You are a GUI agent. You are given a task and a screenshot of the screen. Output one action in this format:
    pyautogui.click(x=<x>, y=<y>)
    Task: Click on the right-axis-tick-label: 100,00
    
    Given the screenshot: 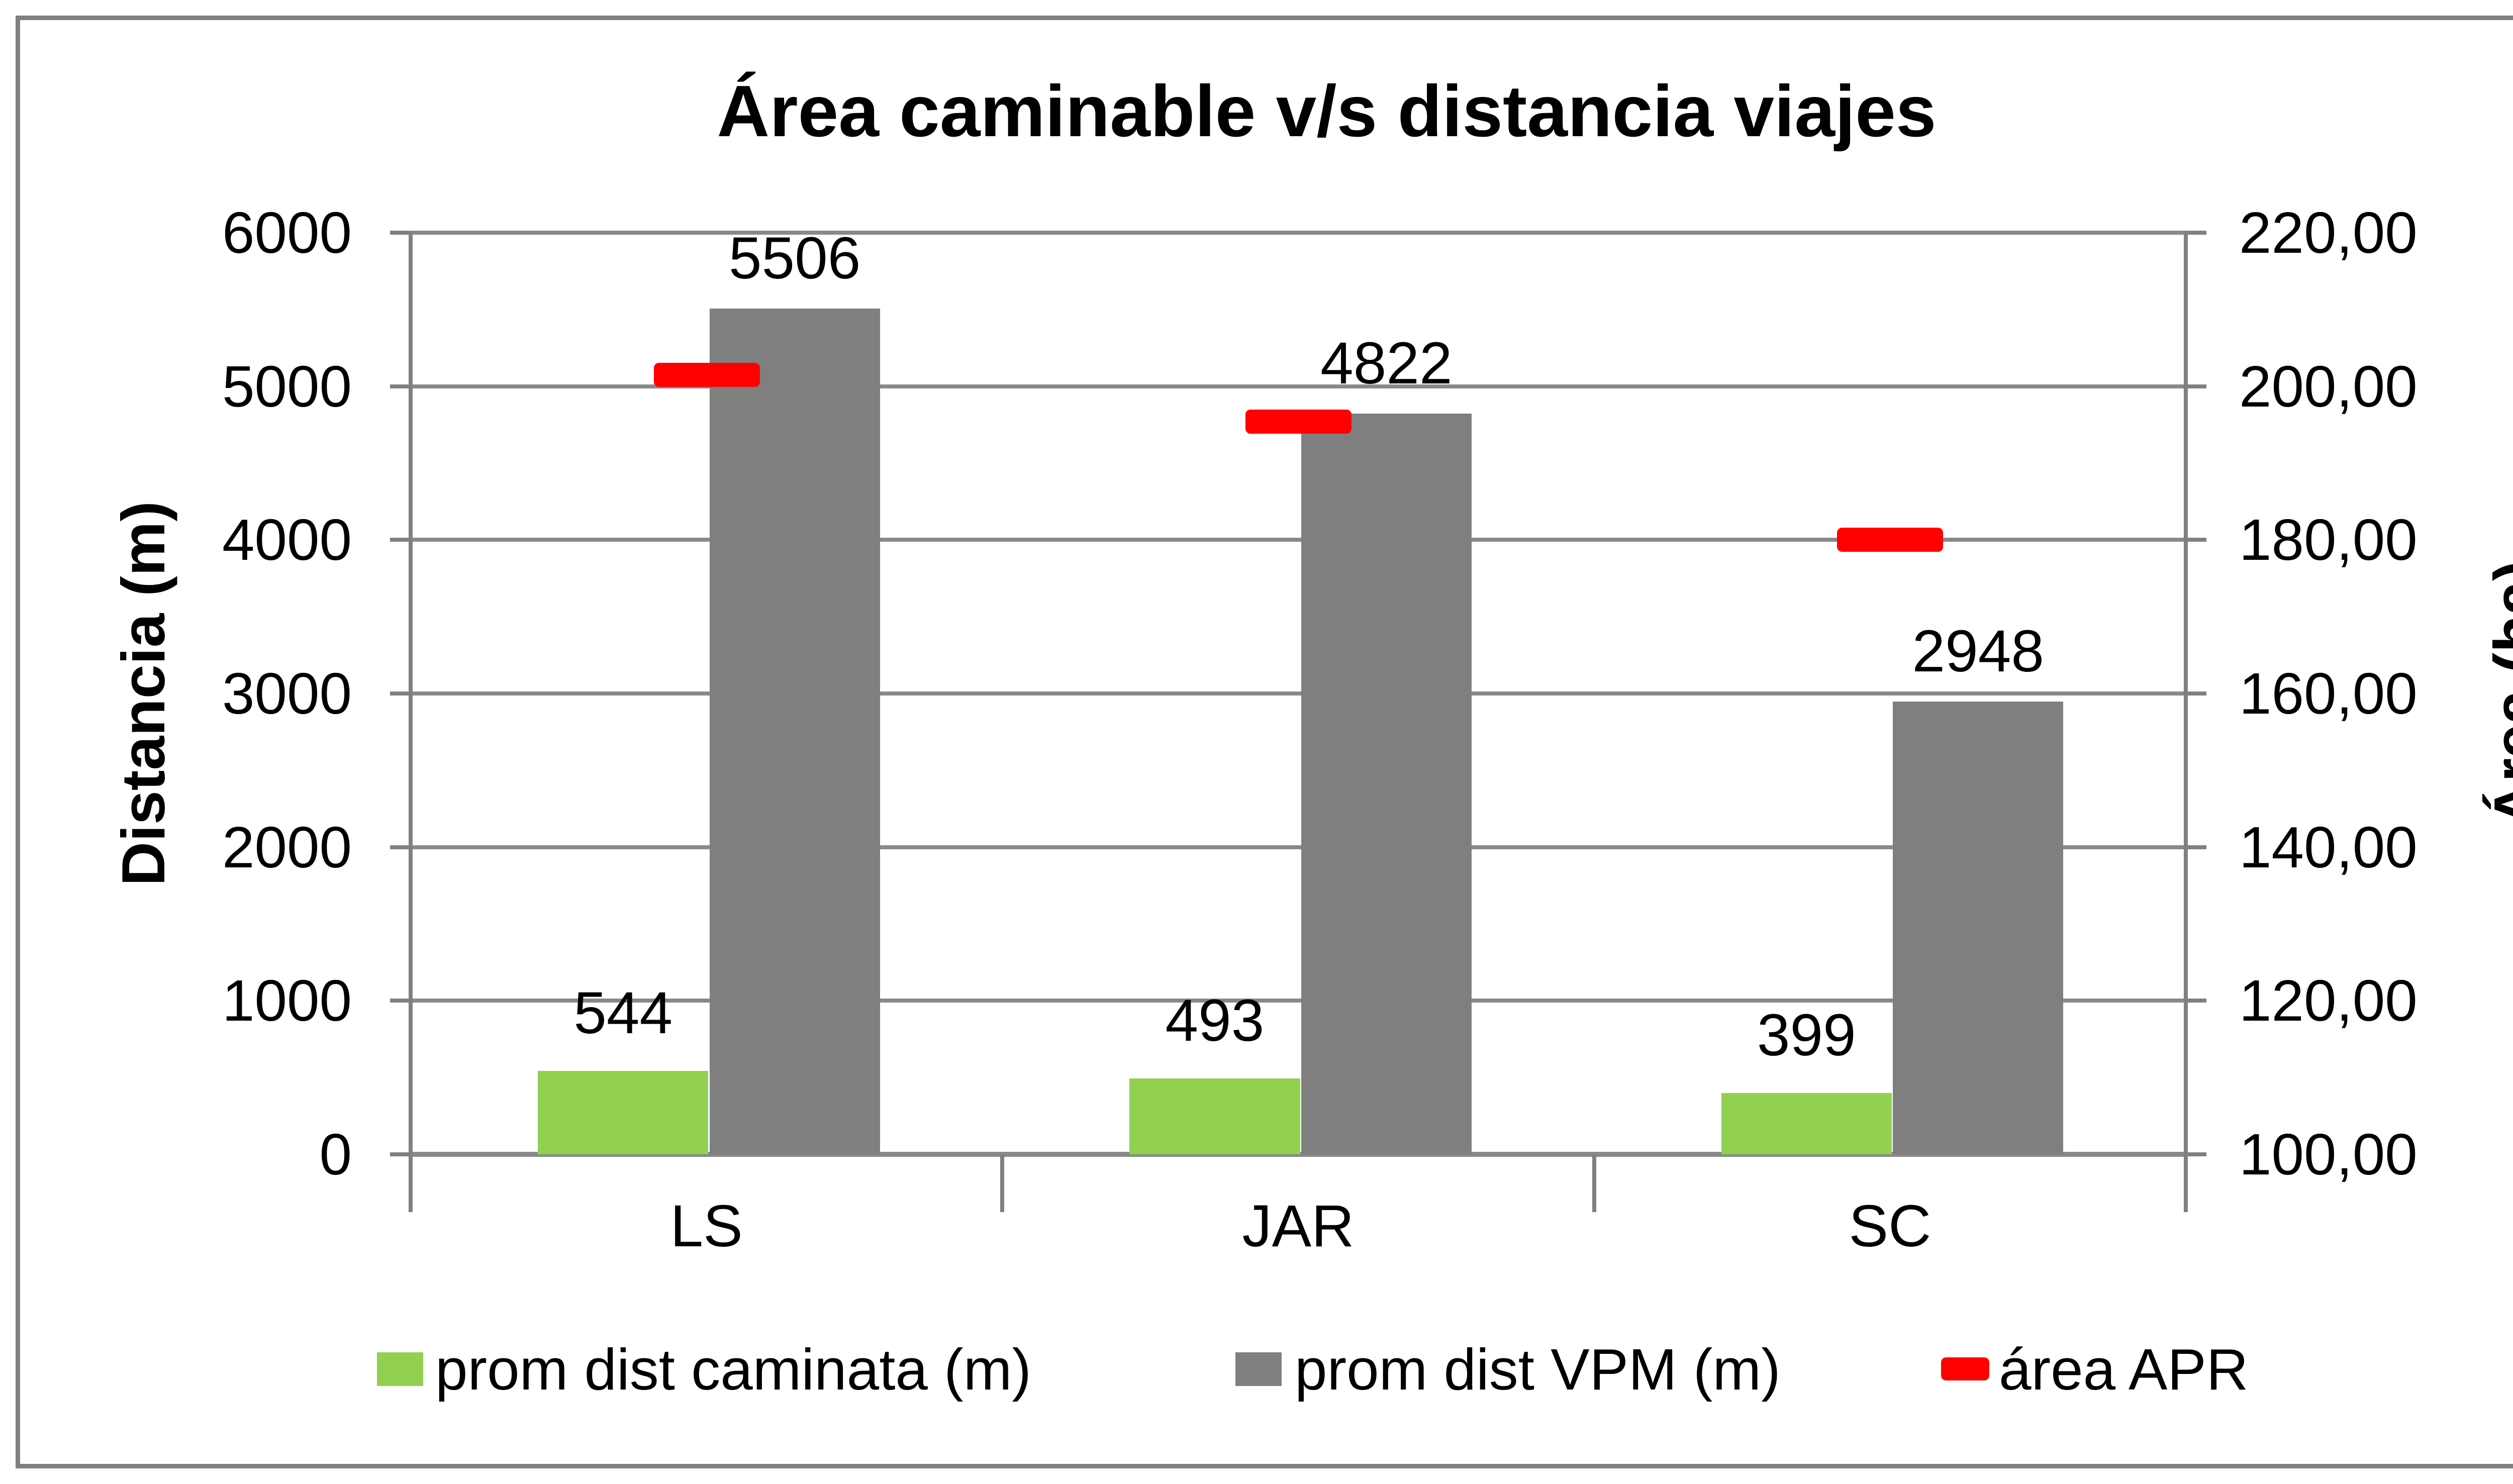 What is the action you would take?
    pyautogui.click(x=2329, y=1154)
    